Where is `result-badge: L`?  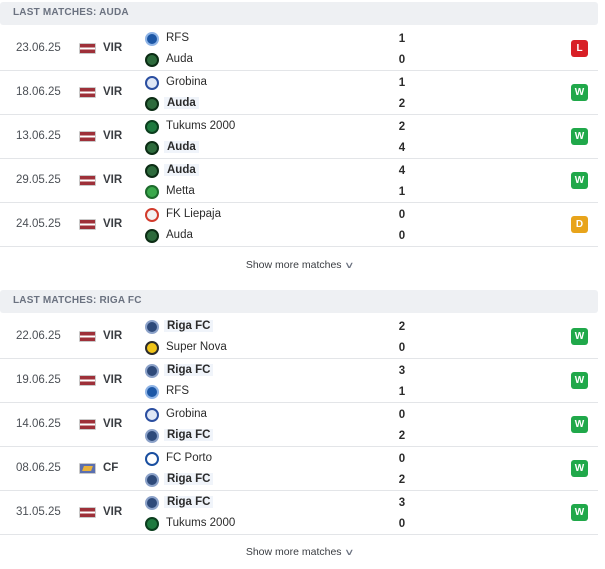 result-badge: L is located at coordinates (579, 48).